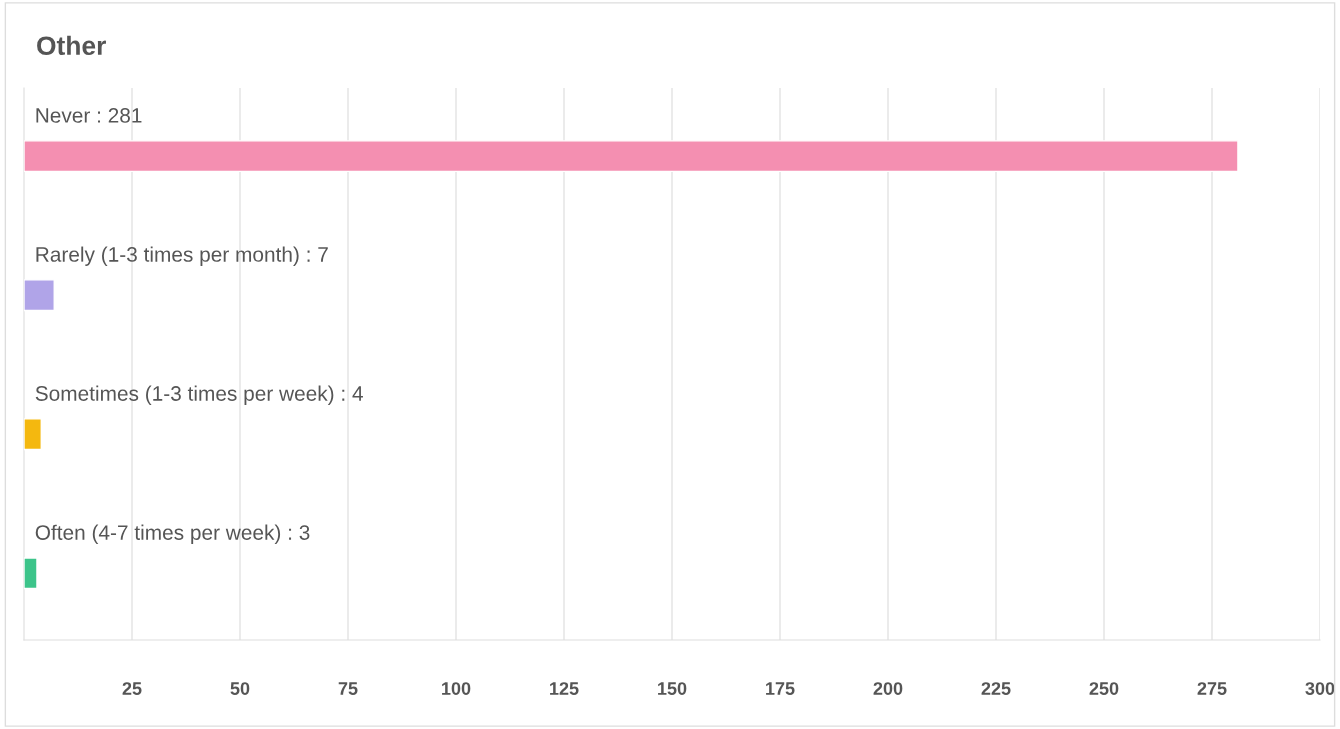 Image resolution: width=1340 pixels, height=729 pixels. Describe the element at coordinates (996, 688) in the screenshot. I see `x-tick-label: 225` at that location.